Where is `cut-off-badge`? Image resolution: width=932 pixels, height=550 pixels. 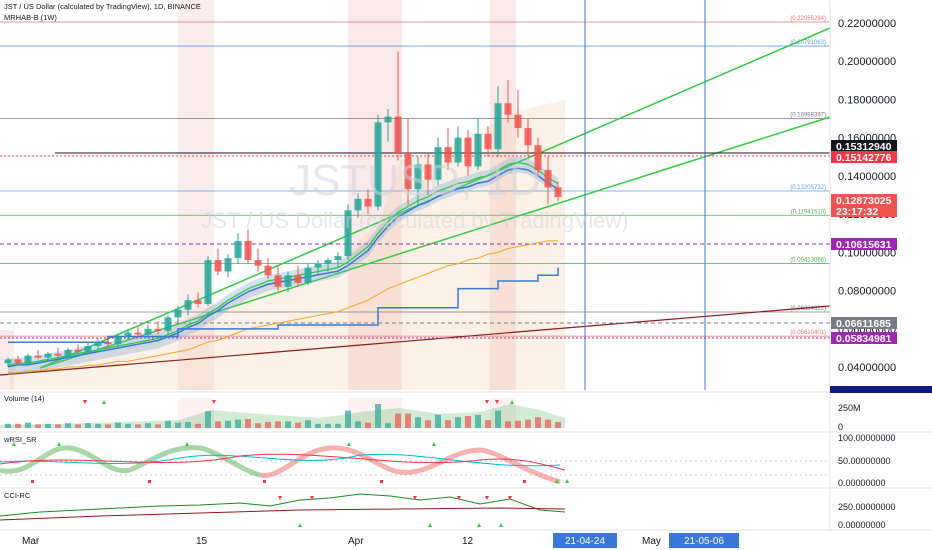 cut-off-badge is located at coordinates (881, 389).